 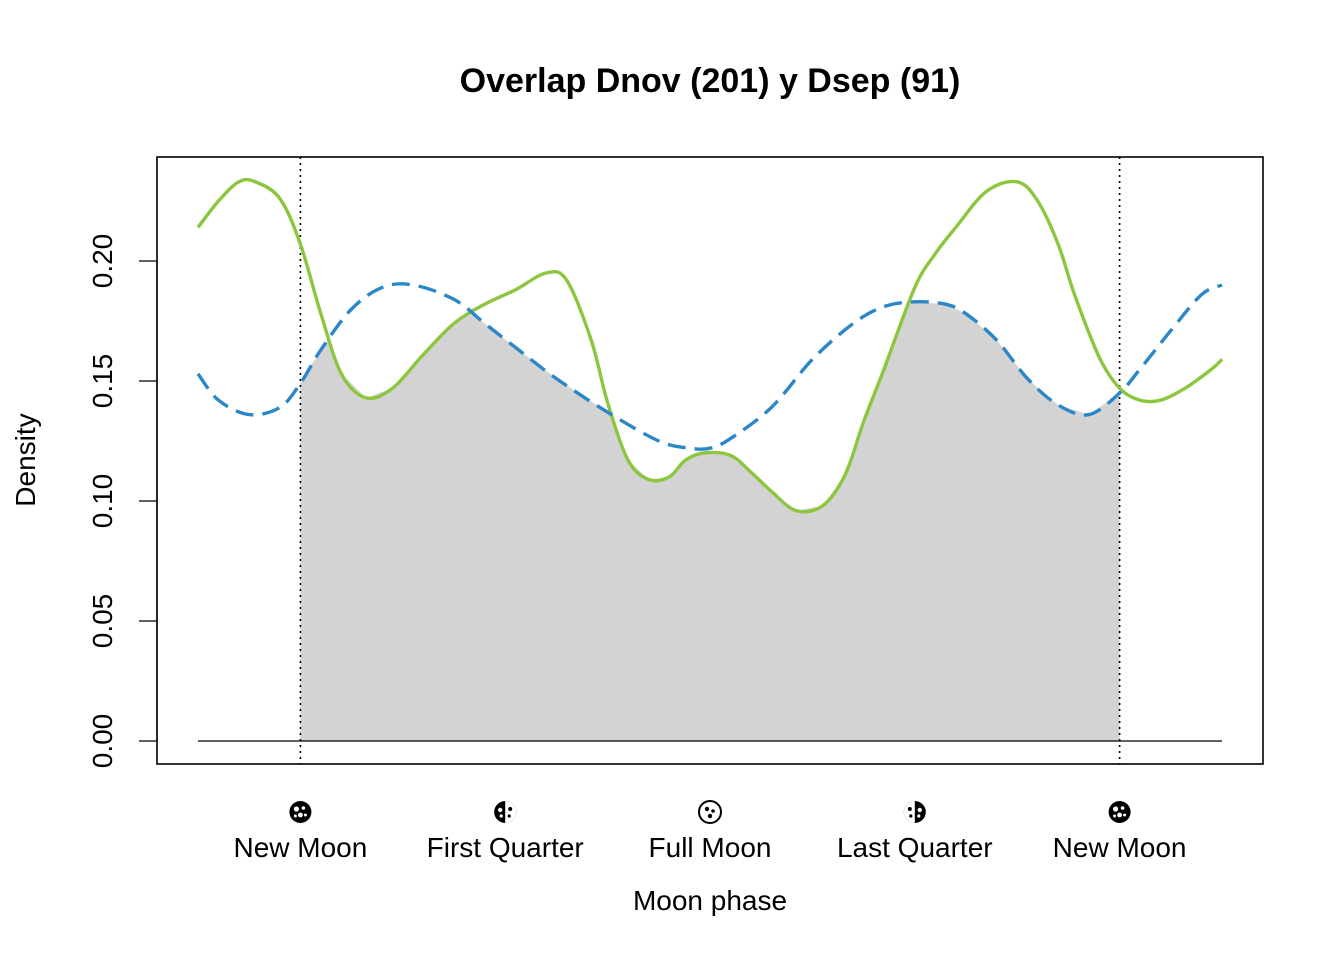 I want to click on y-tick-label: 0.05, so click(x=102, y=621).